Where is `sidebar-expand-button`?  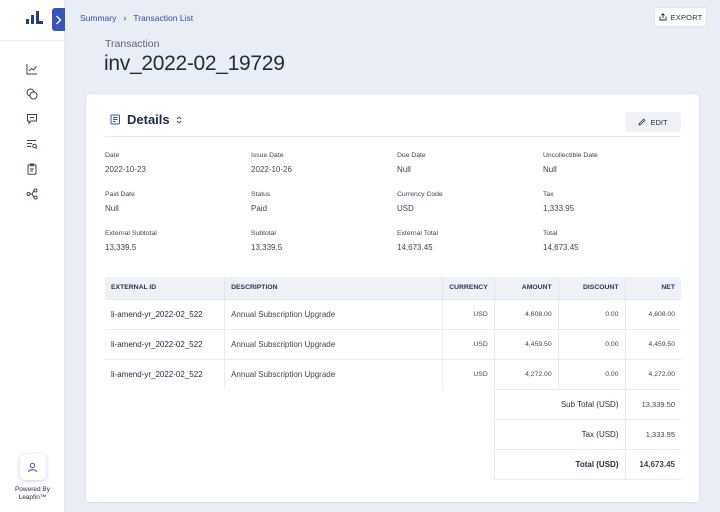 sidebar-expand-button is located at coordinates (58, 19).